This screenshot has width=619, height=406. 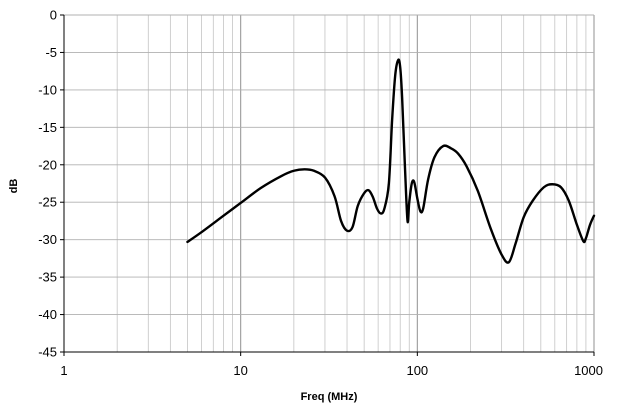 What do you see at coordinates (417, 370) in the screenshot?
I see `x-tick-label: 100` at bounding box center [417, 370].